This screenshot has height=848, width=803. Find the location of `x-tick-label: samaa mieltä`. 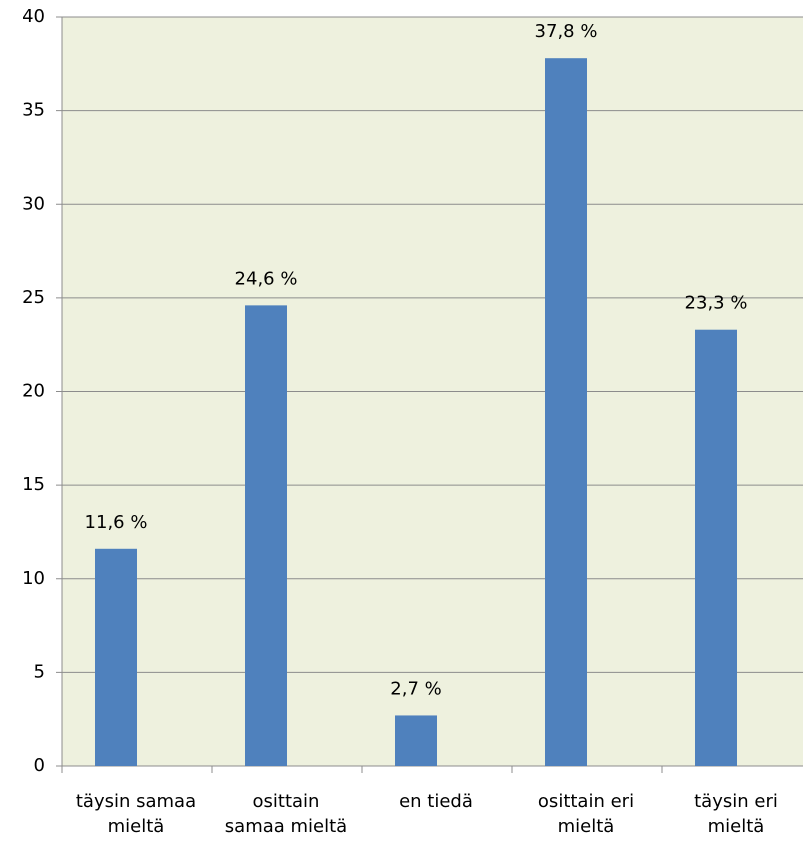

x-tick-label: samaa mieltä is located at coordinates (286, 826).